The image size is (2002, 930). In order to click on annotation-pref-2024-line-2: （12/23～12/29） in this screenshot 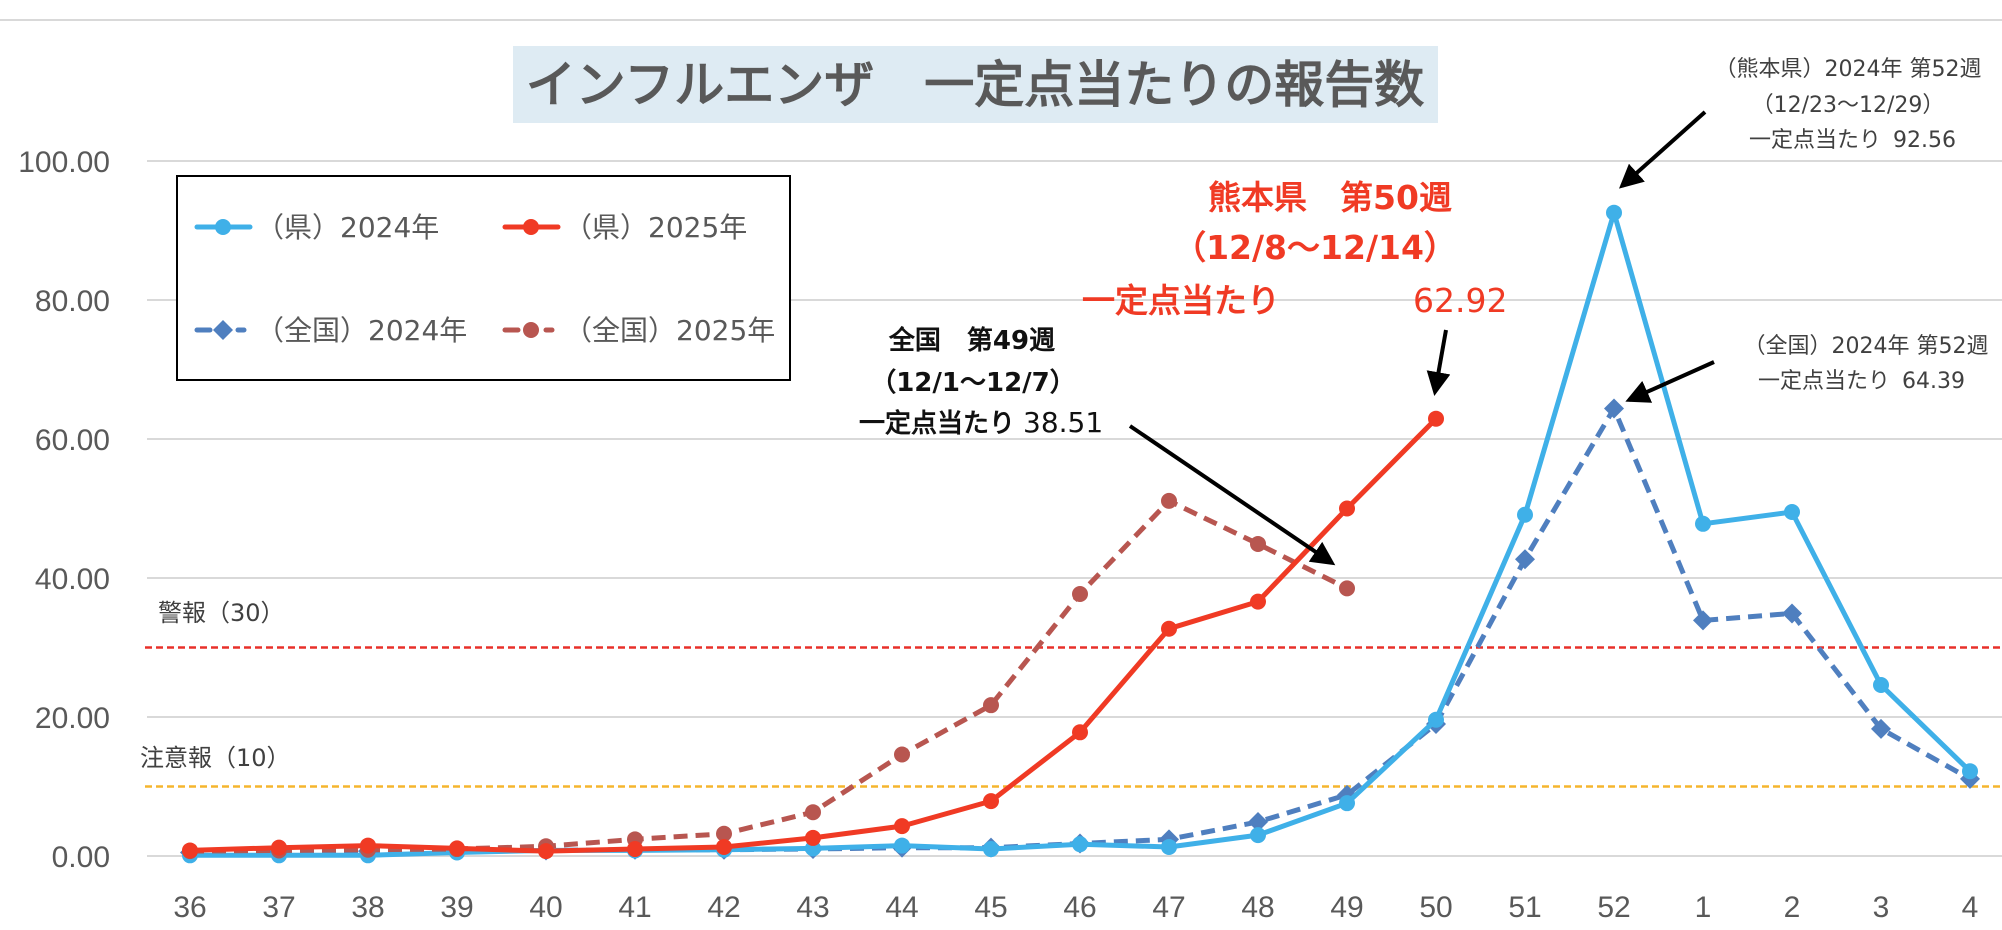, I will do `click(1848, 105)`.